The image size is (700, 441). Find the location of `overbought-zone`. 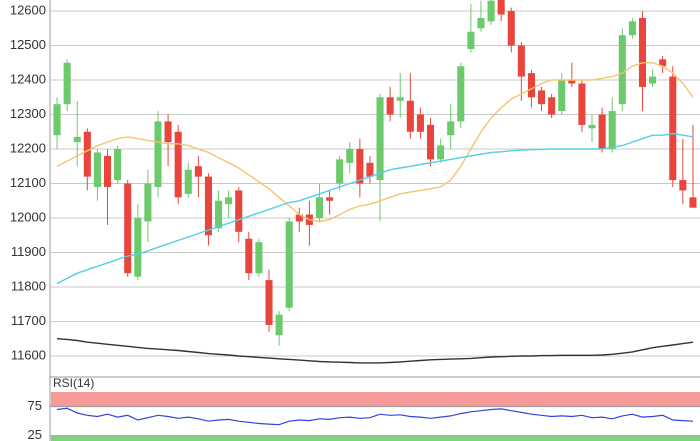

overbought-zone is located at coordinates (375, 399).